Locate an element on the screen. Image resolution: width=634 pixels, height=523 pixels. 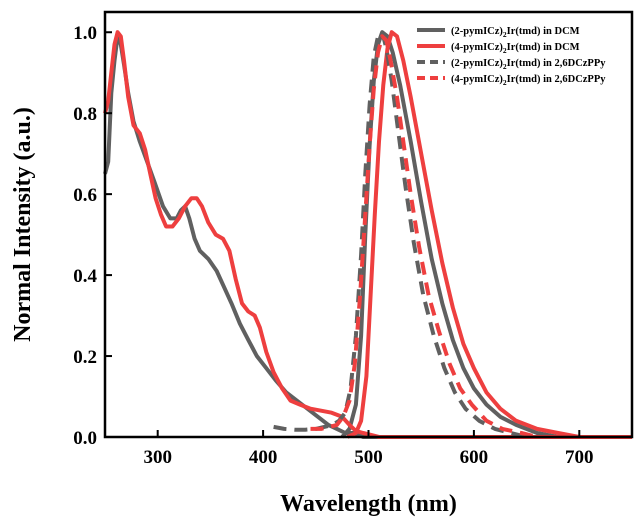
y-tick-label: 0.4 is located at coordinates (85, 276).